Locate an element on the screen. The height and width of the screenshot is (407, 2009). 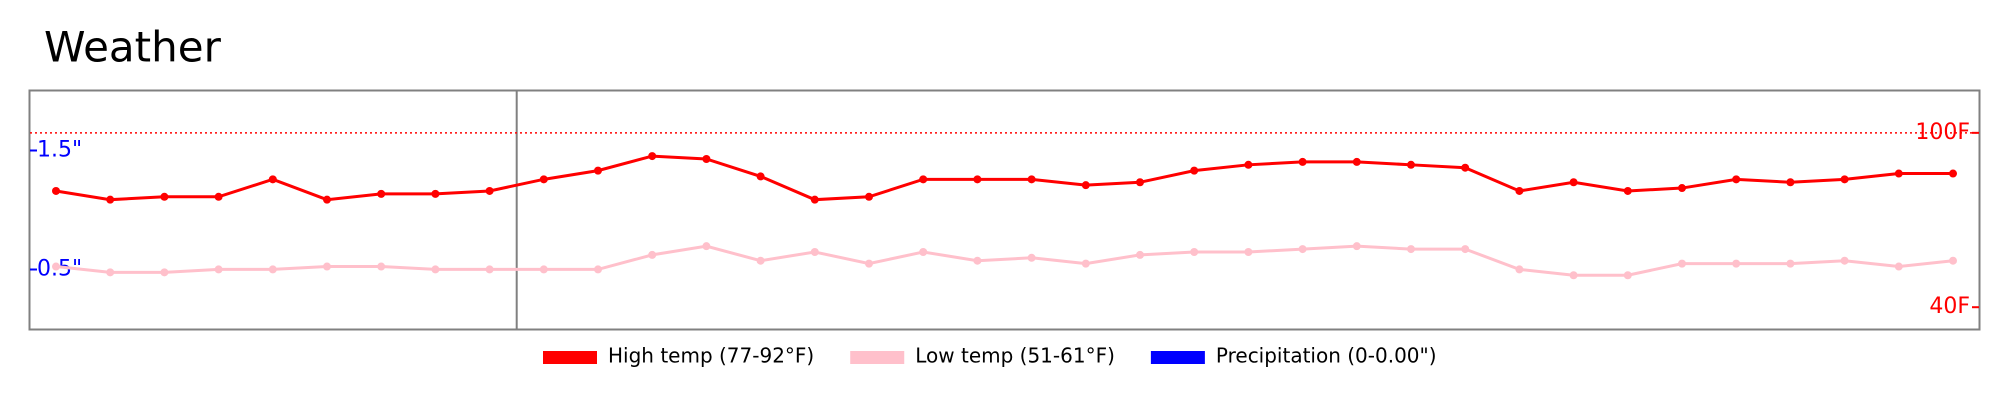
chart-title: Weather is located at coordinates (133, 47).